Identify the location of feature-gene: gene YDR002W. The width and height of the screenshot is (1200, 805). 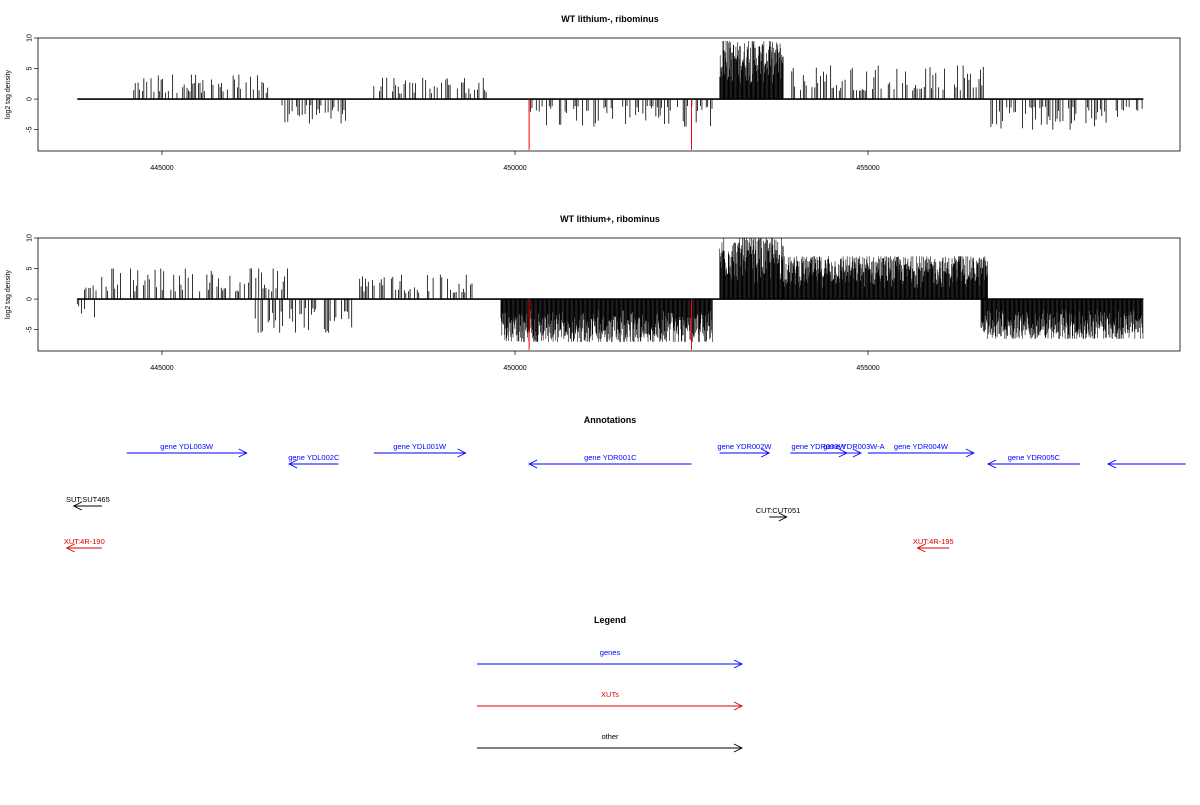
(744, 450).